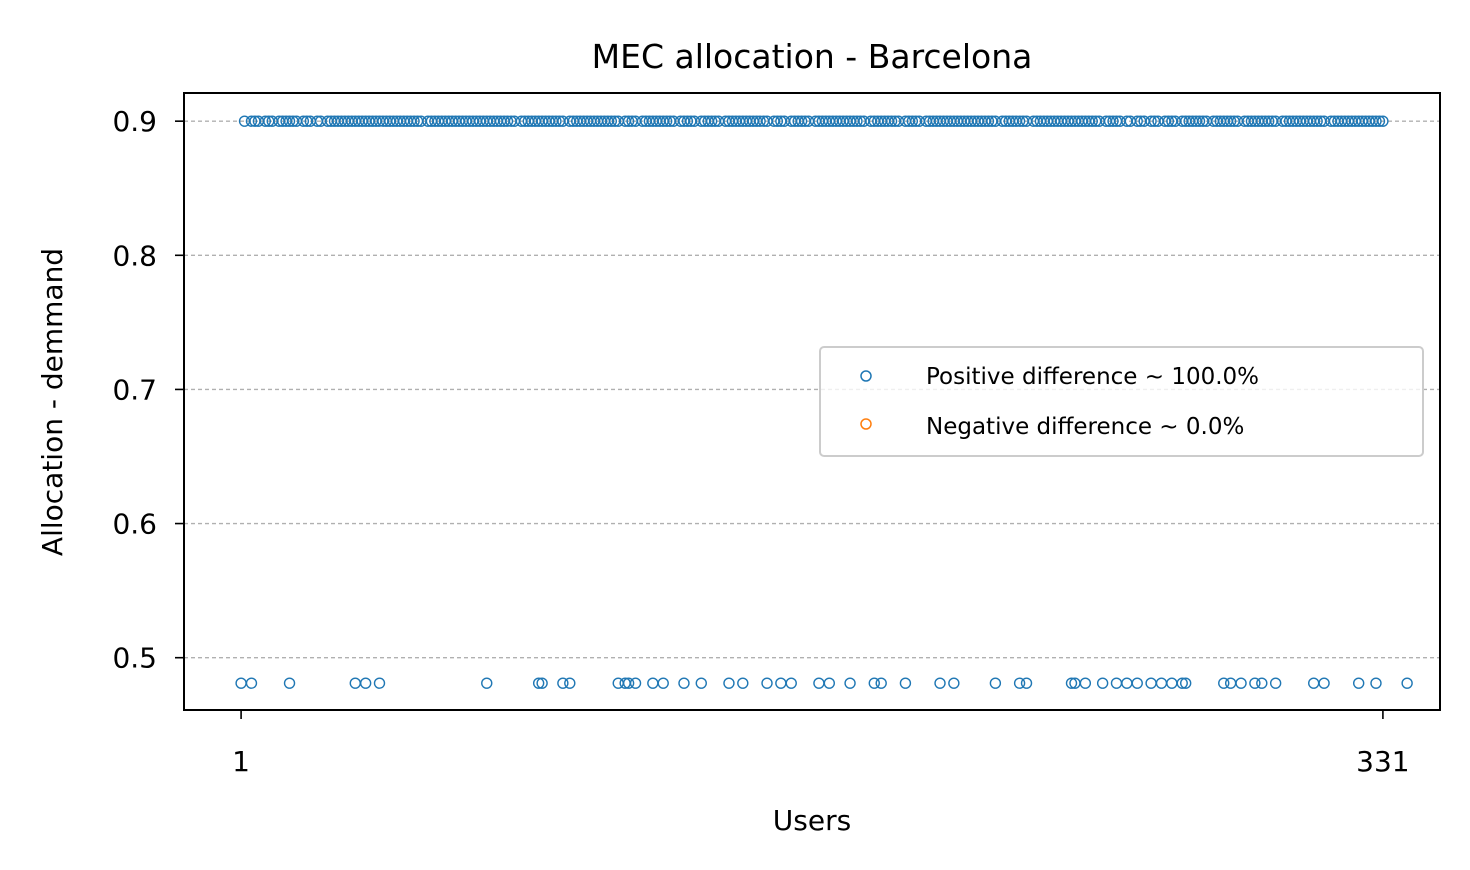  What do you see at coordinates (866, 376) in the screenshot?
I see `legend-marker-positive` at bounding box center [866, 376].